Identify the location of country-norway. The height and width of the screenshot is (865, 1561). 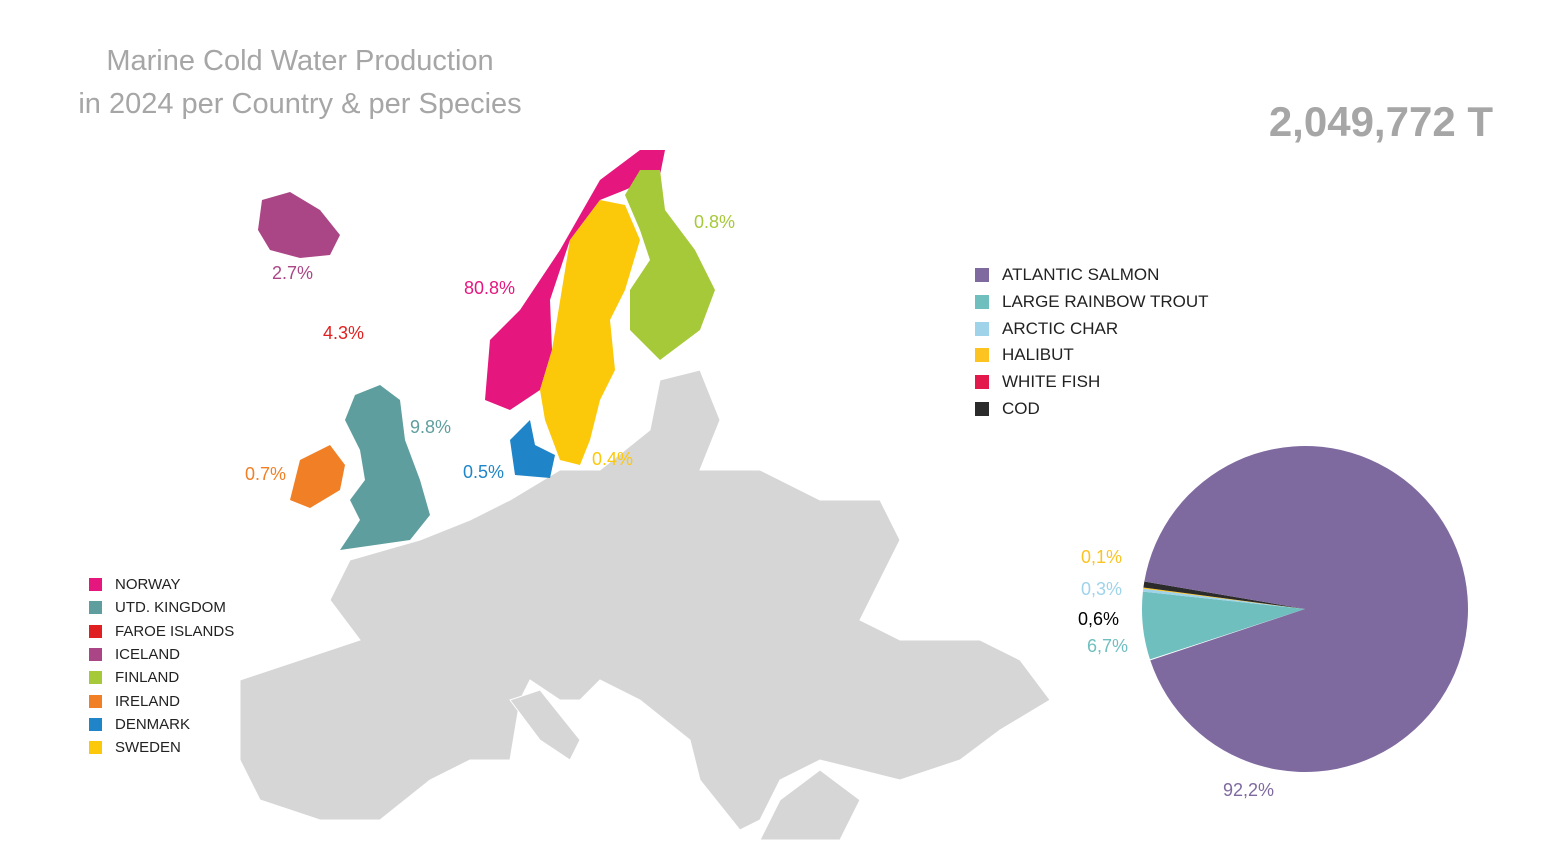
(575, 280).